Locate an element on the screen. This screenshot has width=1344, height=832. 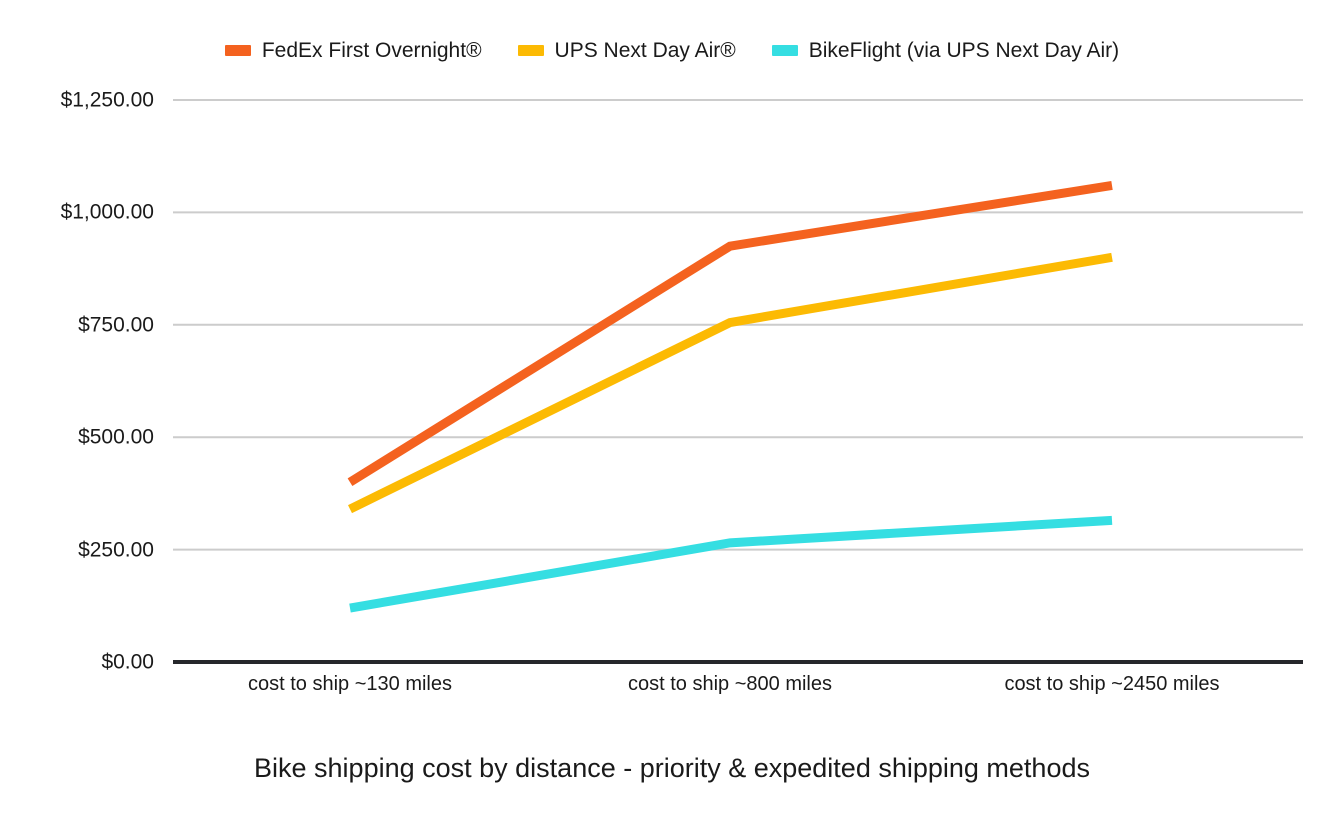
x-tick-label: cost to ship ~2450 miles is located at coordinates (1112, 684).